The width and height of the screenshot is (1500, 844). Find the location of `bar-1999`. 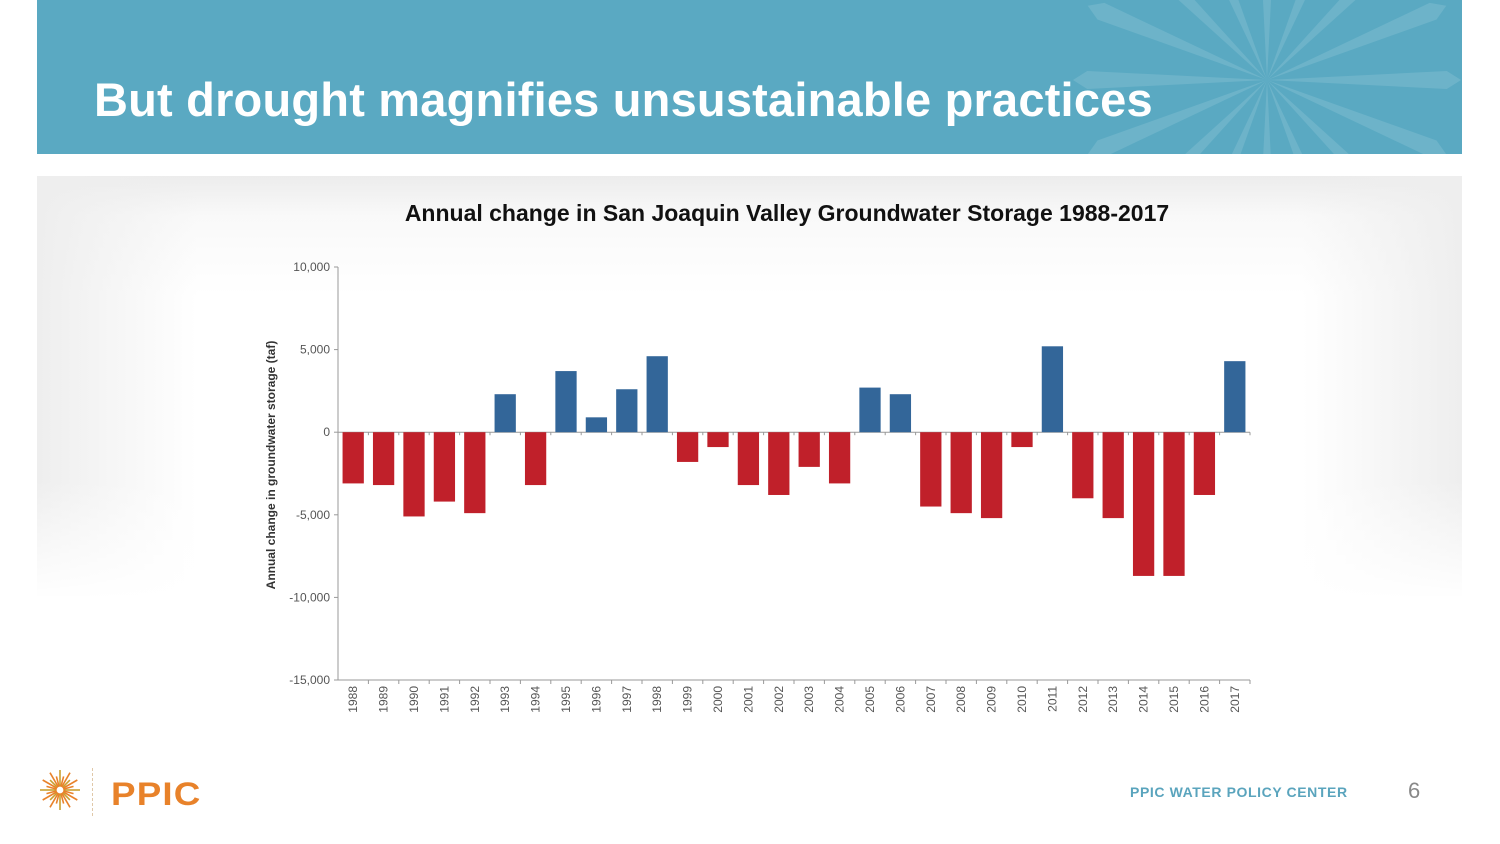

bar-1999 is located at coordinates (687, 447).